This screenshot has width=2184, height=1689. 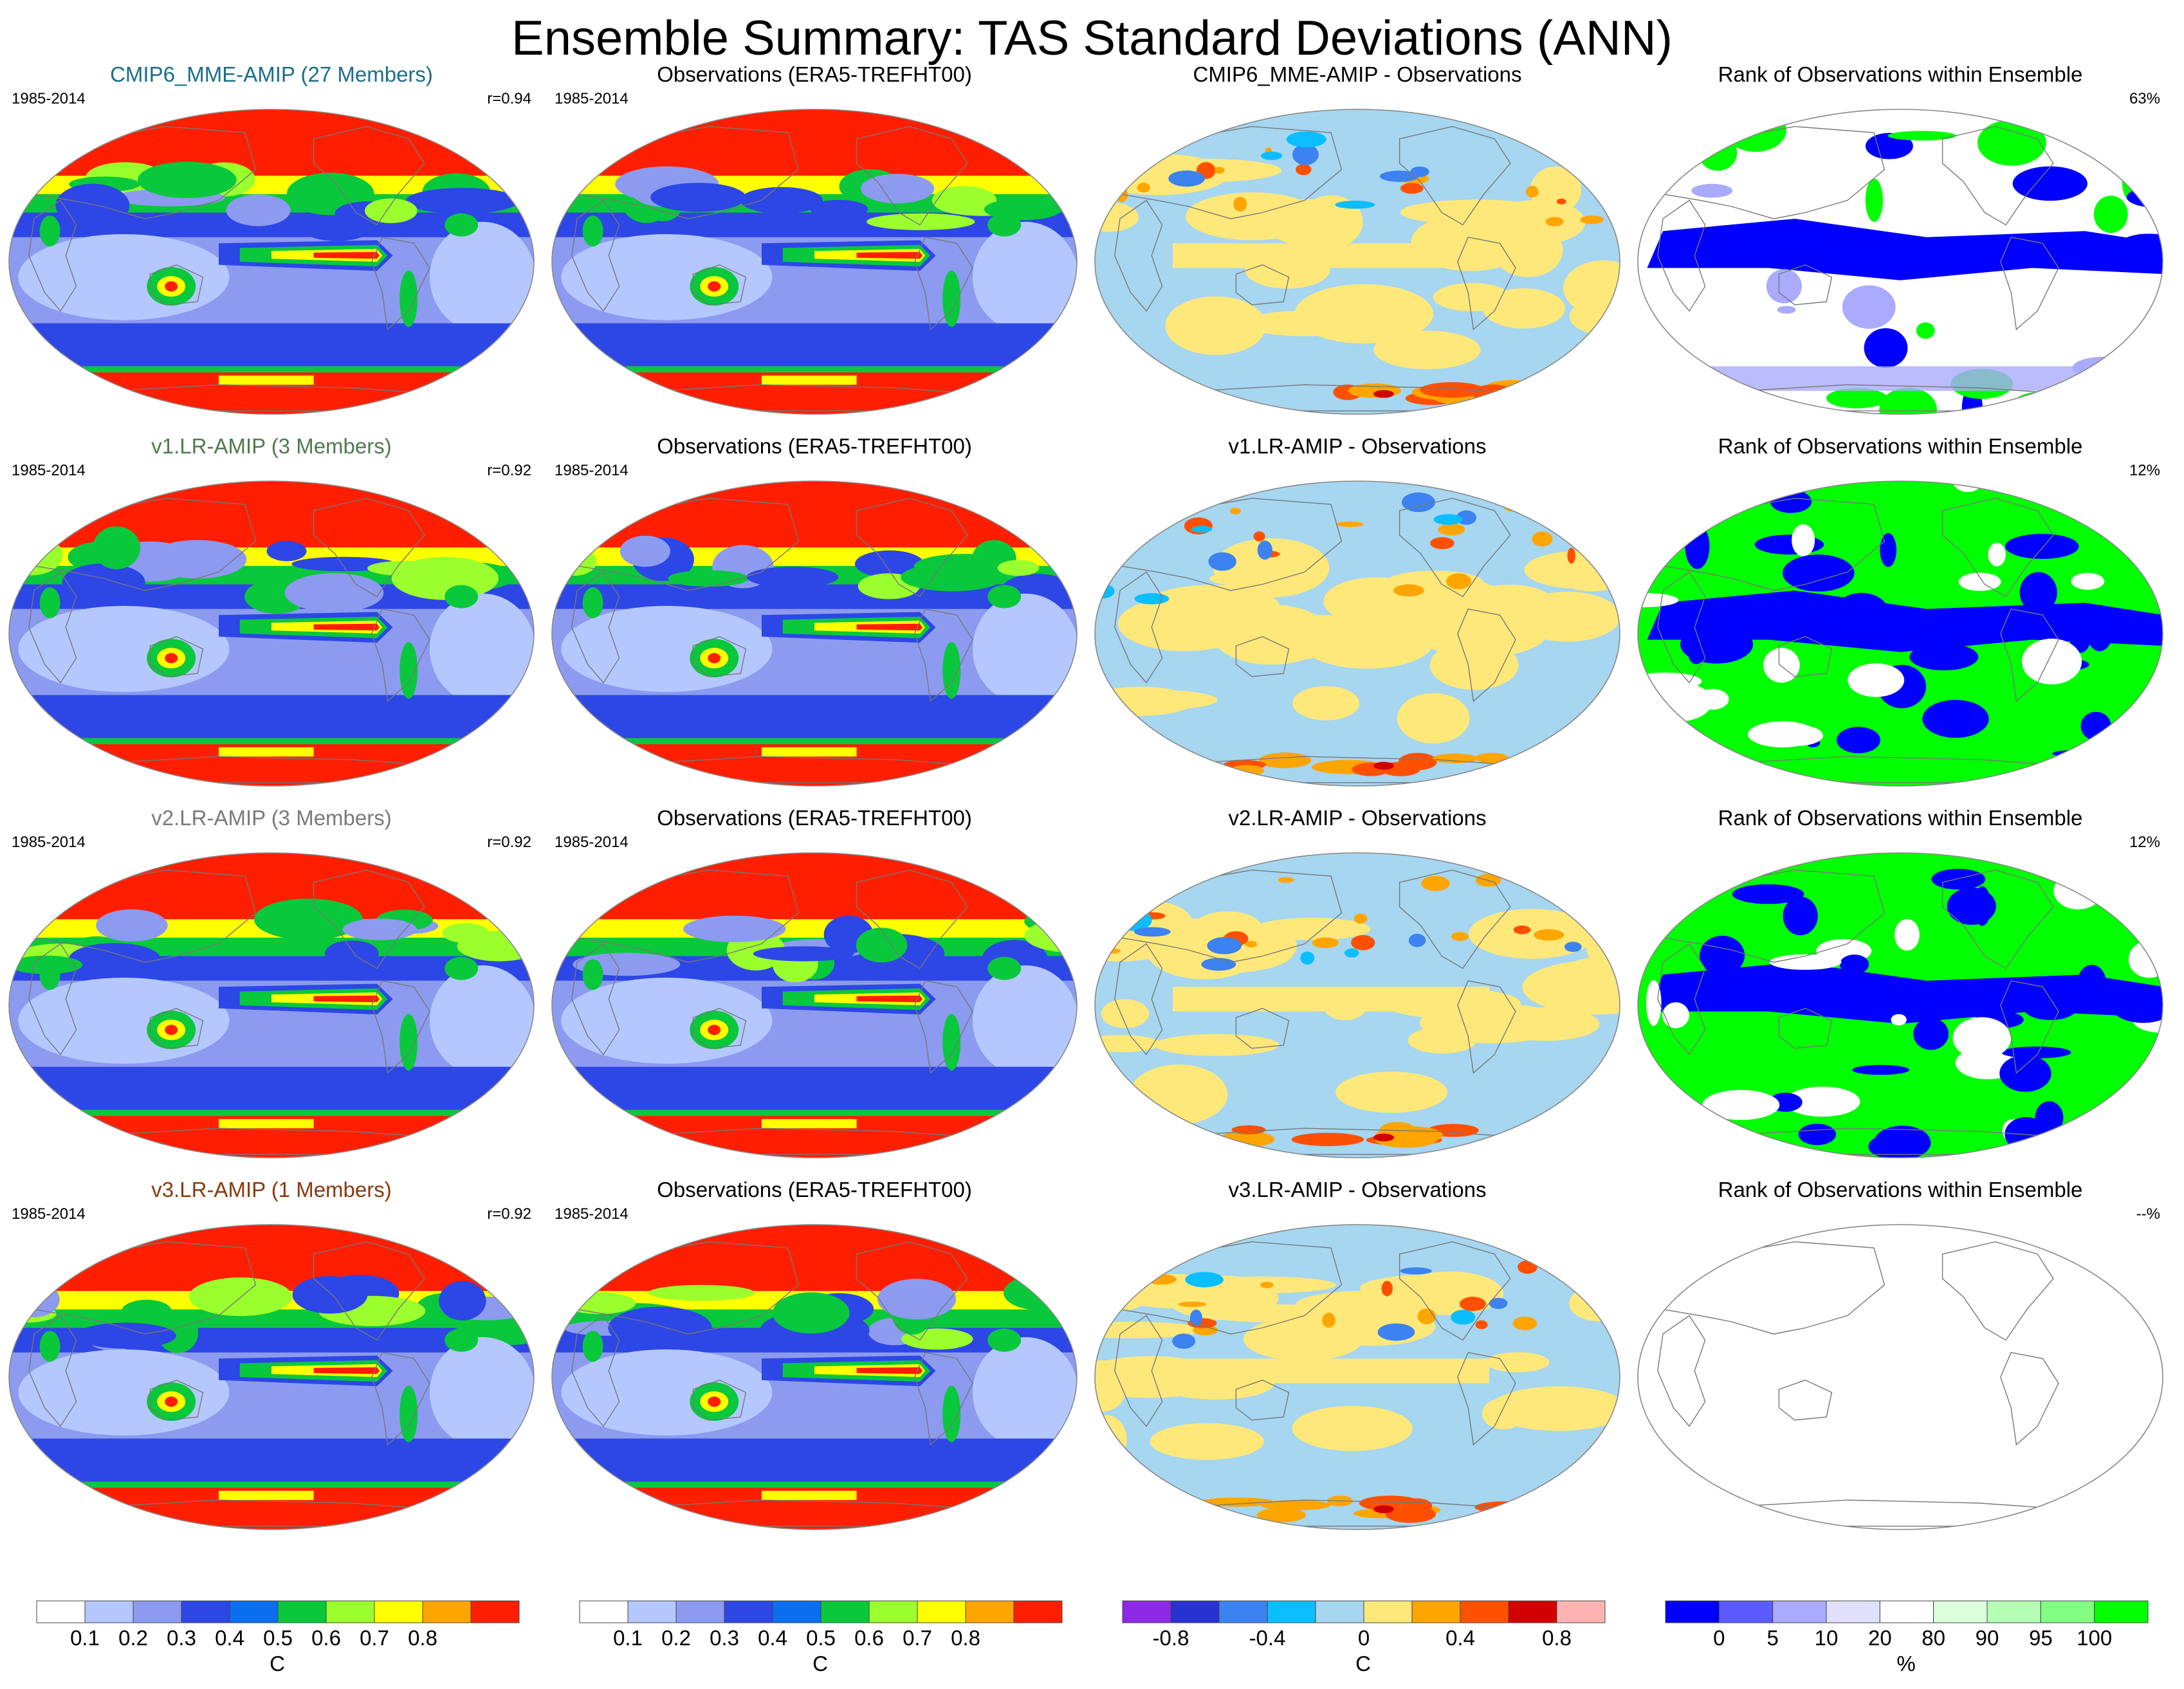 What do you see at coordinates (1827, 1638) in the screenshot?
I see `colorbar-tick-label: 10` at bounding box center [1827, 1638].